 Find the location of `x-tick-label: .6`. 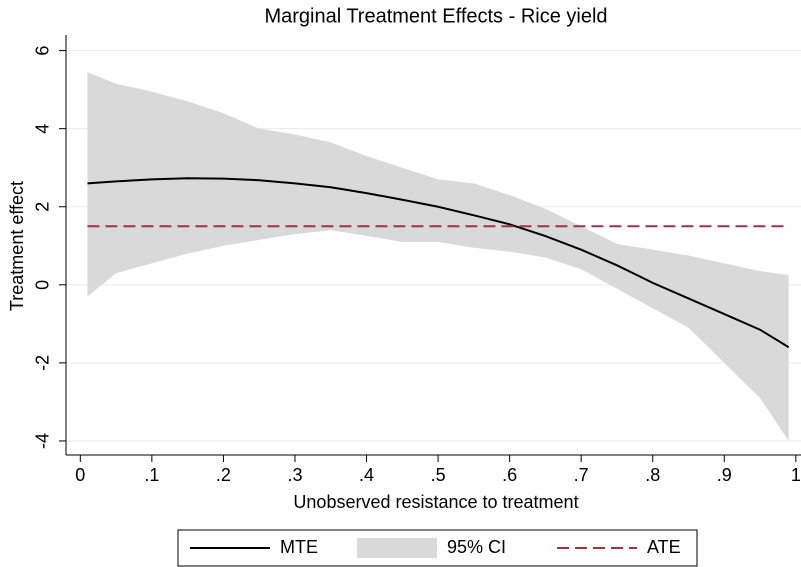

x-tick-label: .6 is located at coordinates (509, 475).